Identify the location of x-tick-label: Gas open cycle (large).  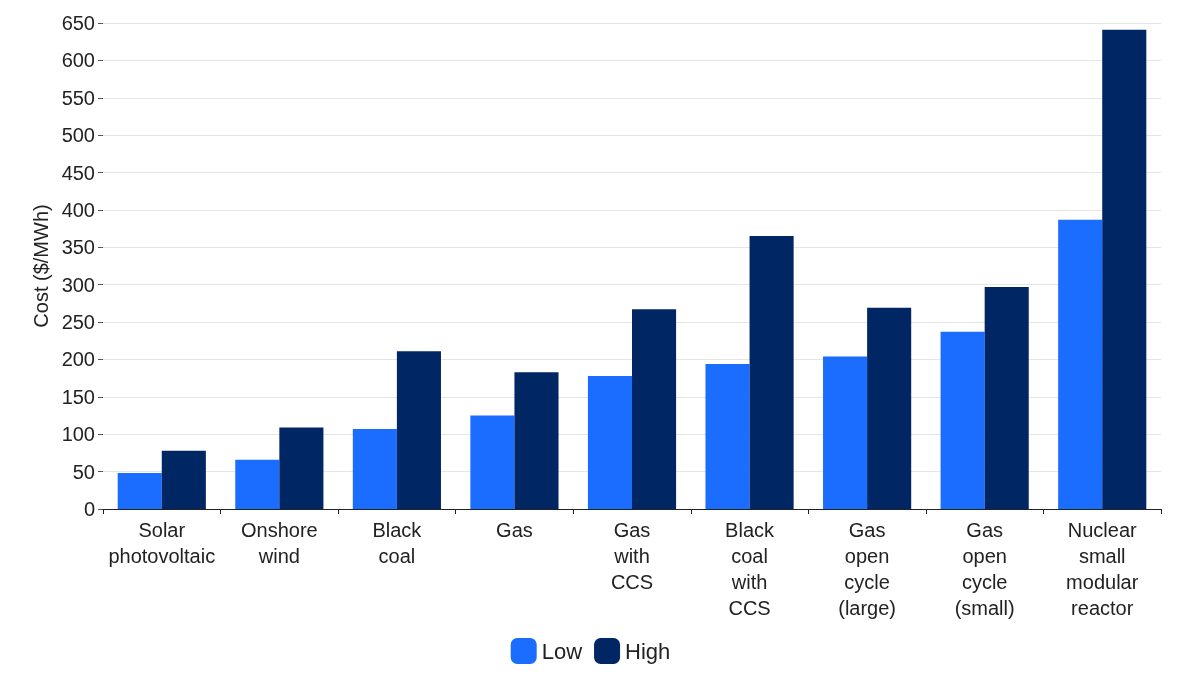
(867, 569).